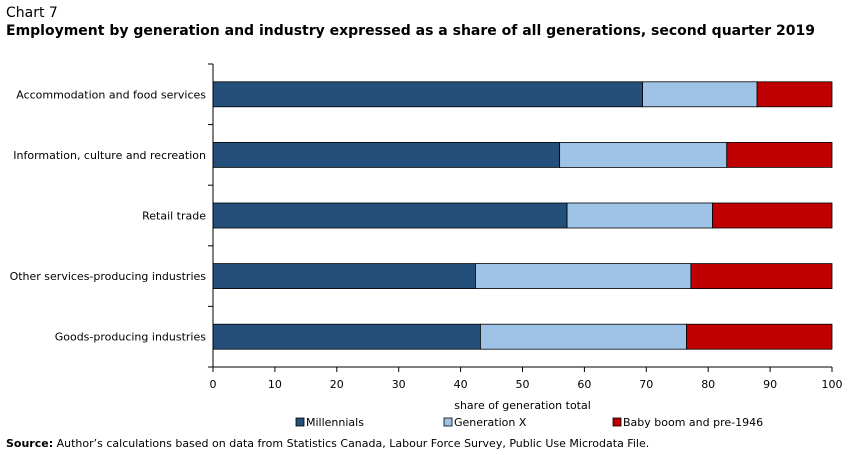  Describe the element at coordinates (583, 276) in the screenshot. I see `bar-generation-x-other-services-producing-industries` at that location.